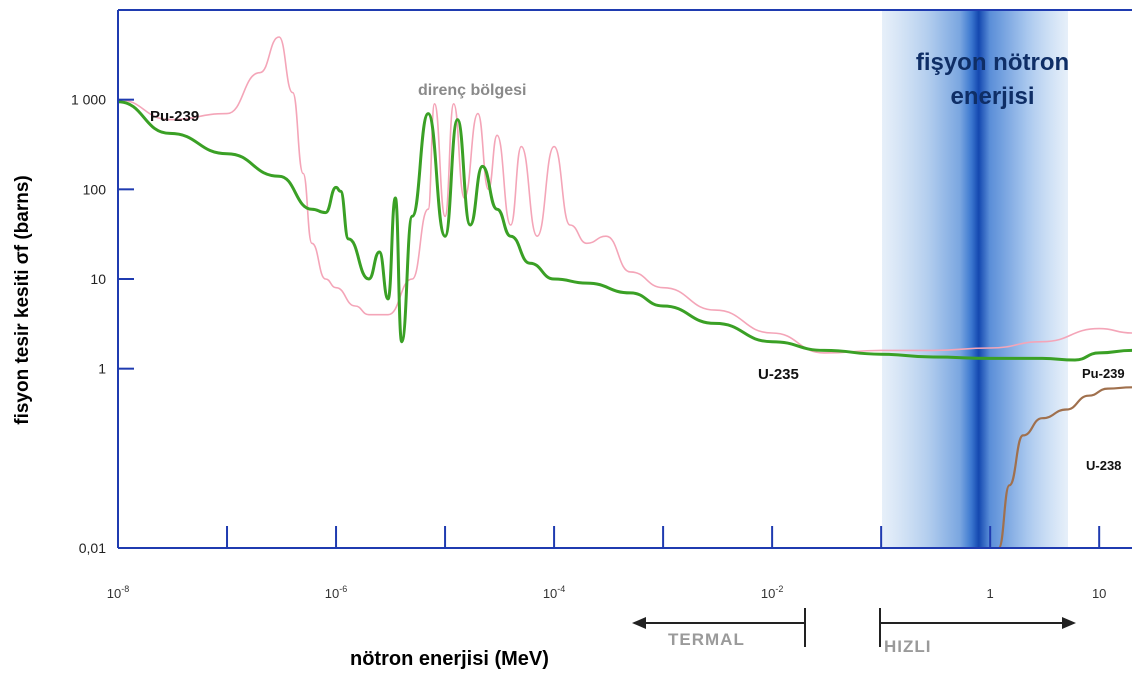 This screenshot has height=680, width=1132. Describe the element at coordinates (95, 189) in the screenshot. I see `y-tick-label: 100` at that location.